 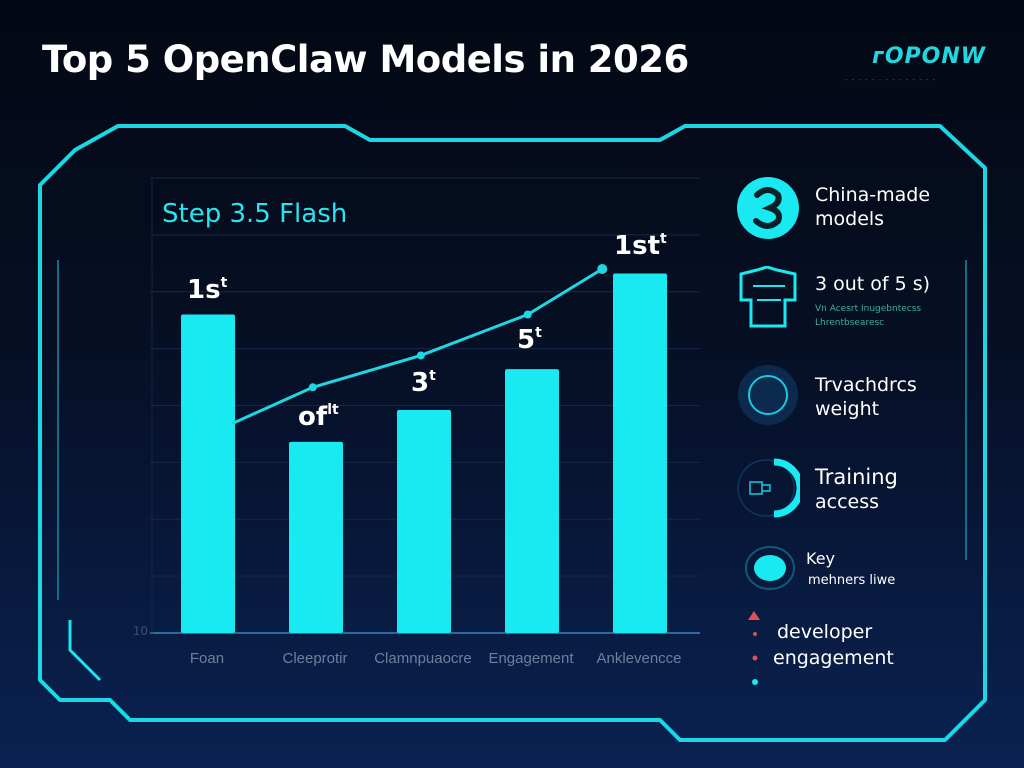 I want to click on key-dot-icon, so click(x=770, y=568).